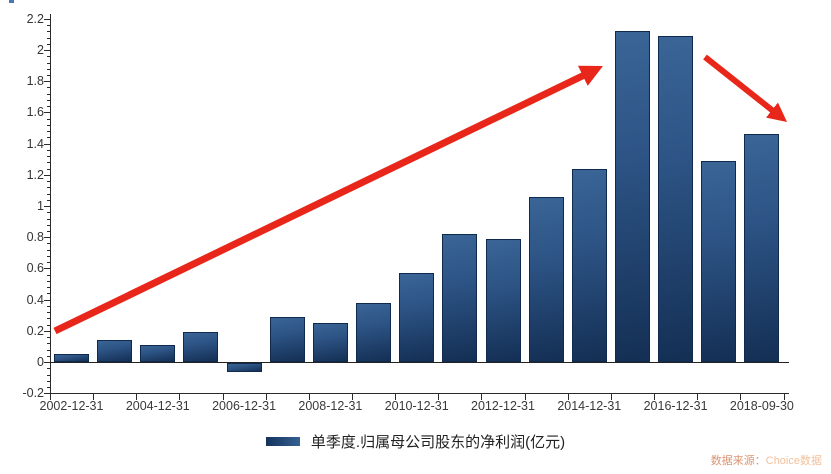  I want to click on y-tick-label: 1.8, so click(35, 81).